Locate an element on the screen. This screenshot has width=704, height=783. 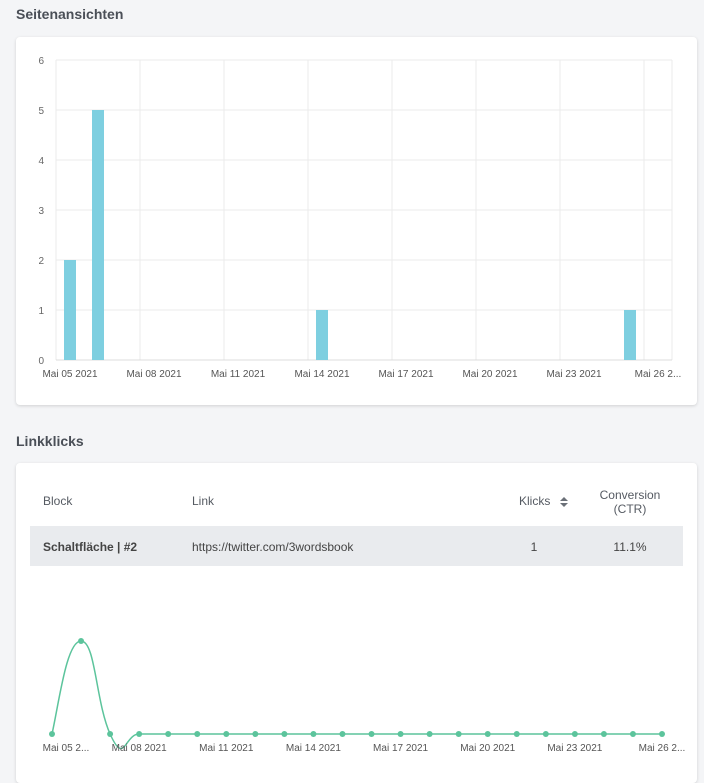
y-tick-label: 6 is located at coordinates (41, 61).